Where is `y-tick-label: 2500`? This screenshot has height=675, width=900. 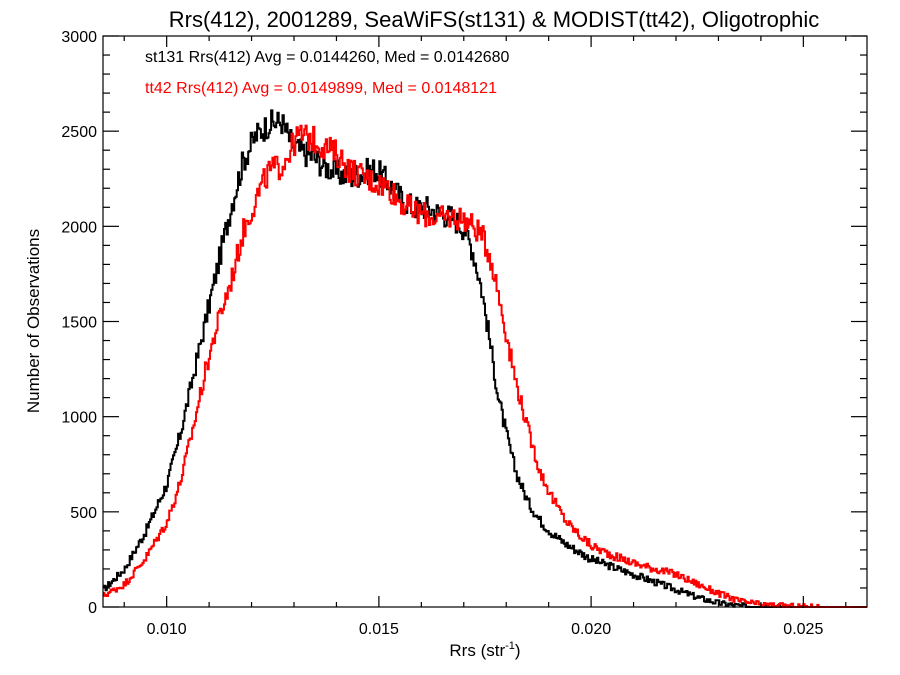
y-tick-label: 2500 is located at coordinates (79, 132).